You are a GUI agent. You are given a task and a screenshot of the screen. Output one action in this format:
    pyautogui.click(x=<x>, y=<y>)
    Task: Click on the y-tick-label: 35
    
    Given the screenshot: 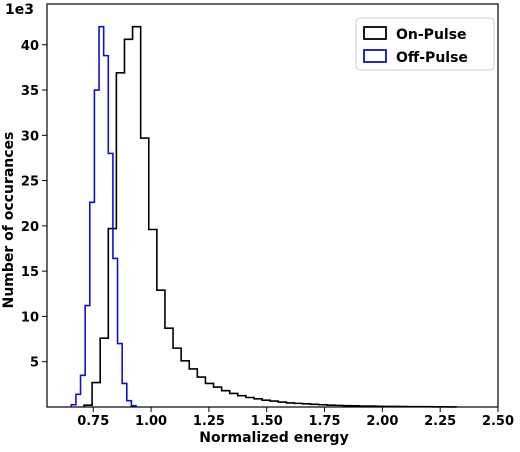 What is the action you would take?
    pyautogui.click(x=30, y=91)
    